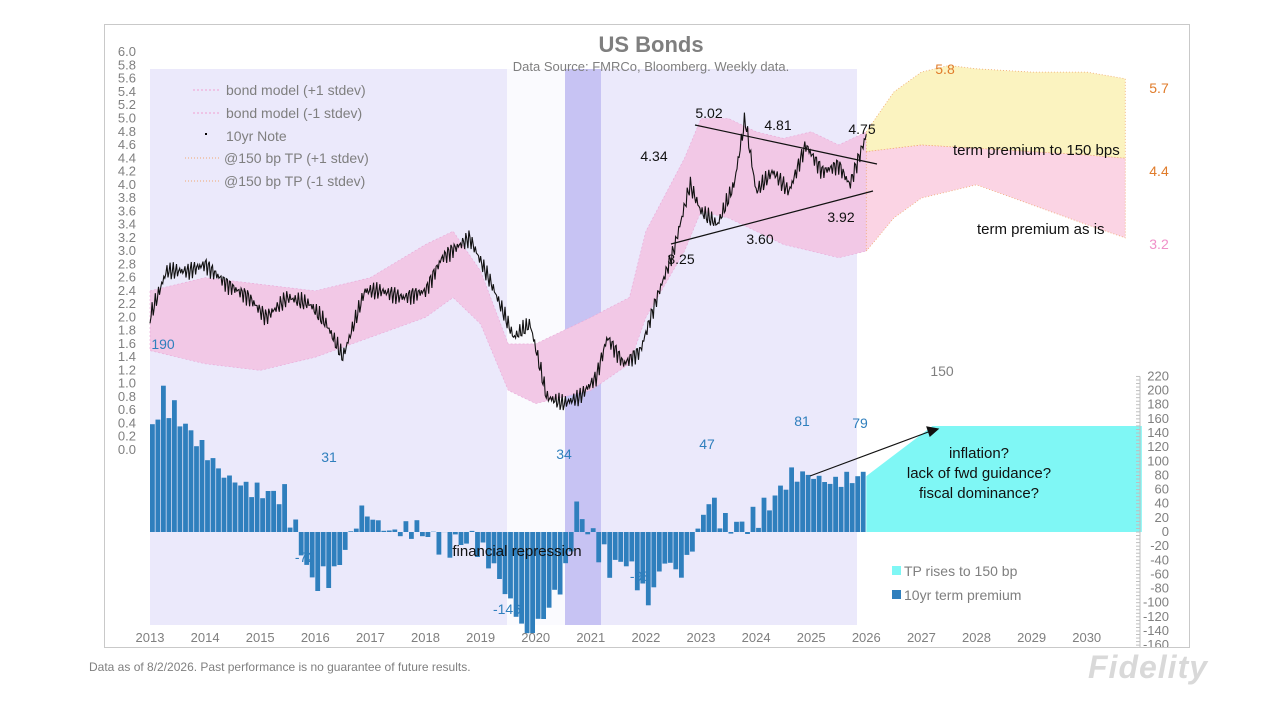  Describe the element at coordinates (127, 237) in the screenshot. I see `y-left-tick-label: 3.2` at that location.